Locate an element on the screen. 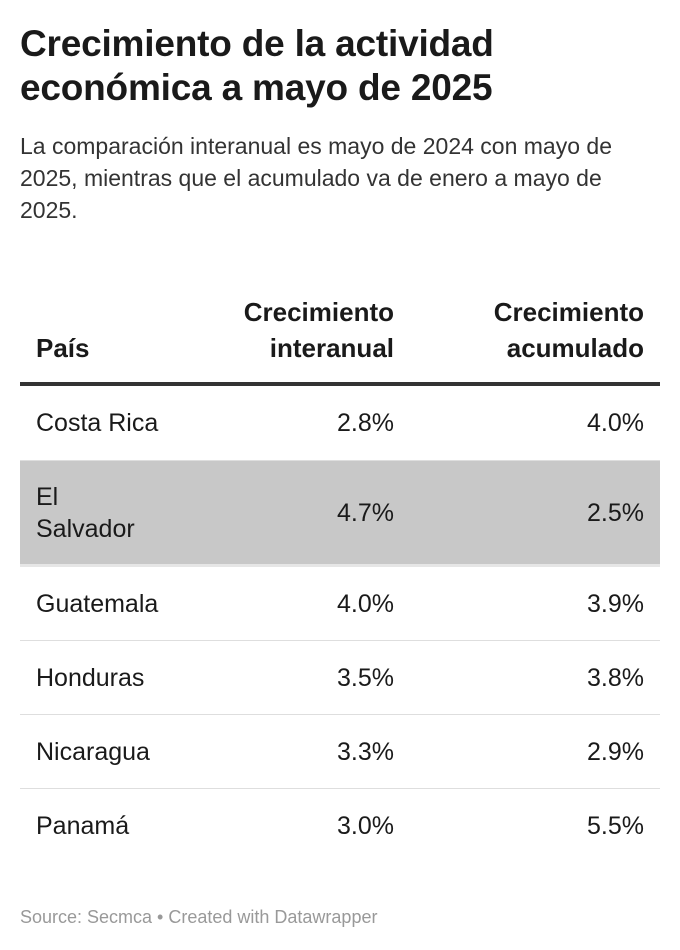 This screenshot has height=950, width=680. header-acc: Crecimiento acumulado is located at coordinates (535, 338).